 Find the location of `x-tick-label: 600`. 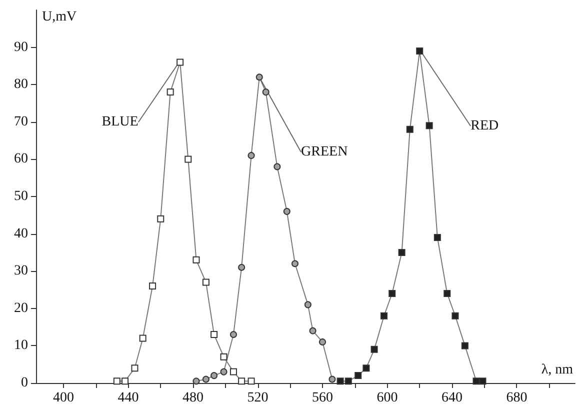

x-tick-label: 600 is located at coordinates (387, 398).